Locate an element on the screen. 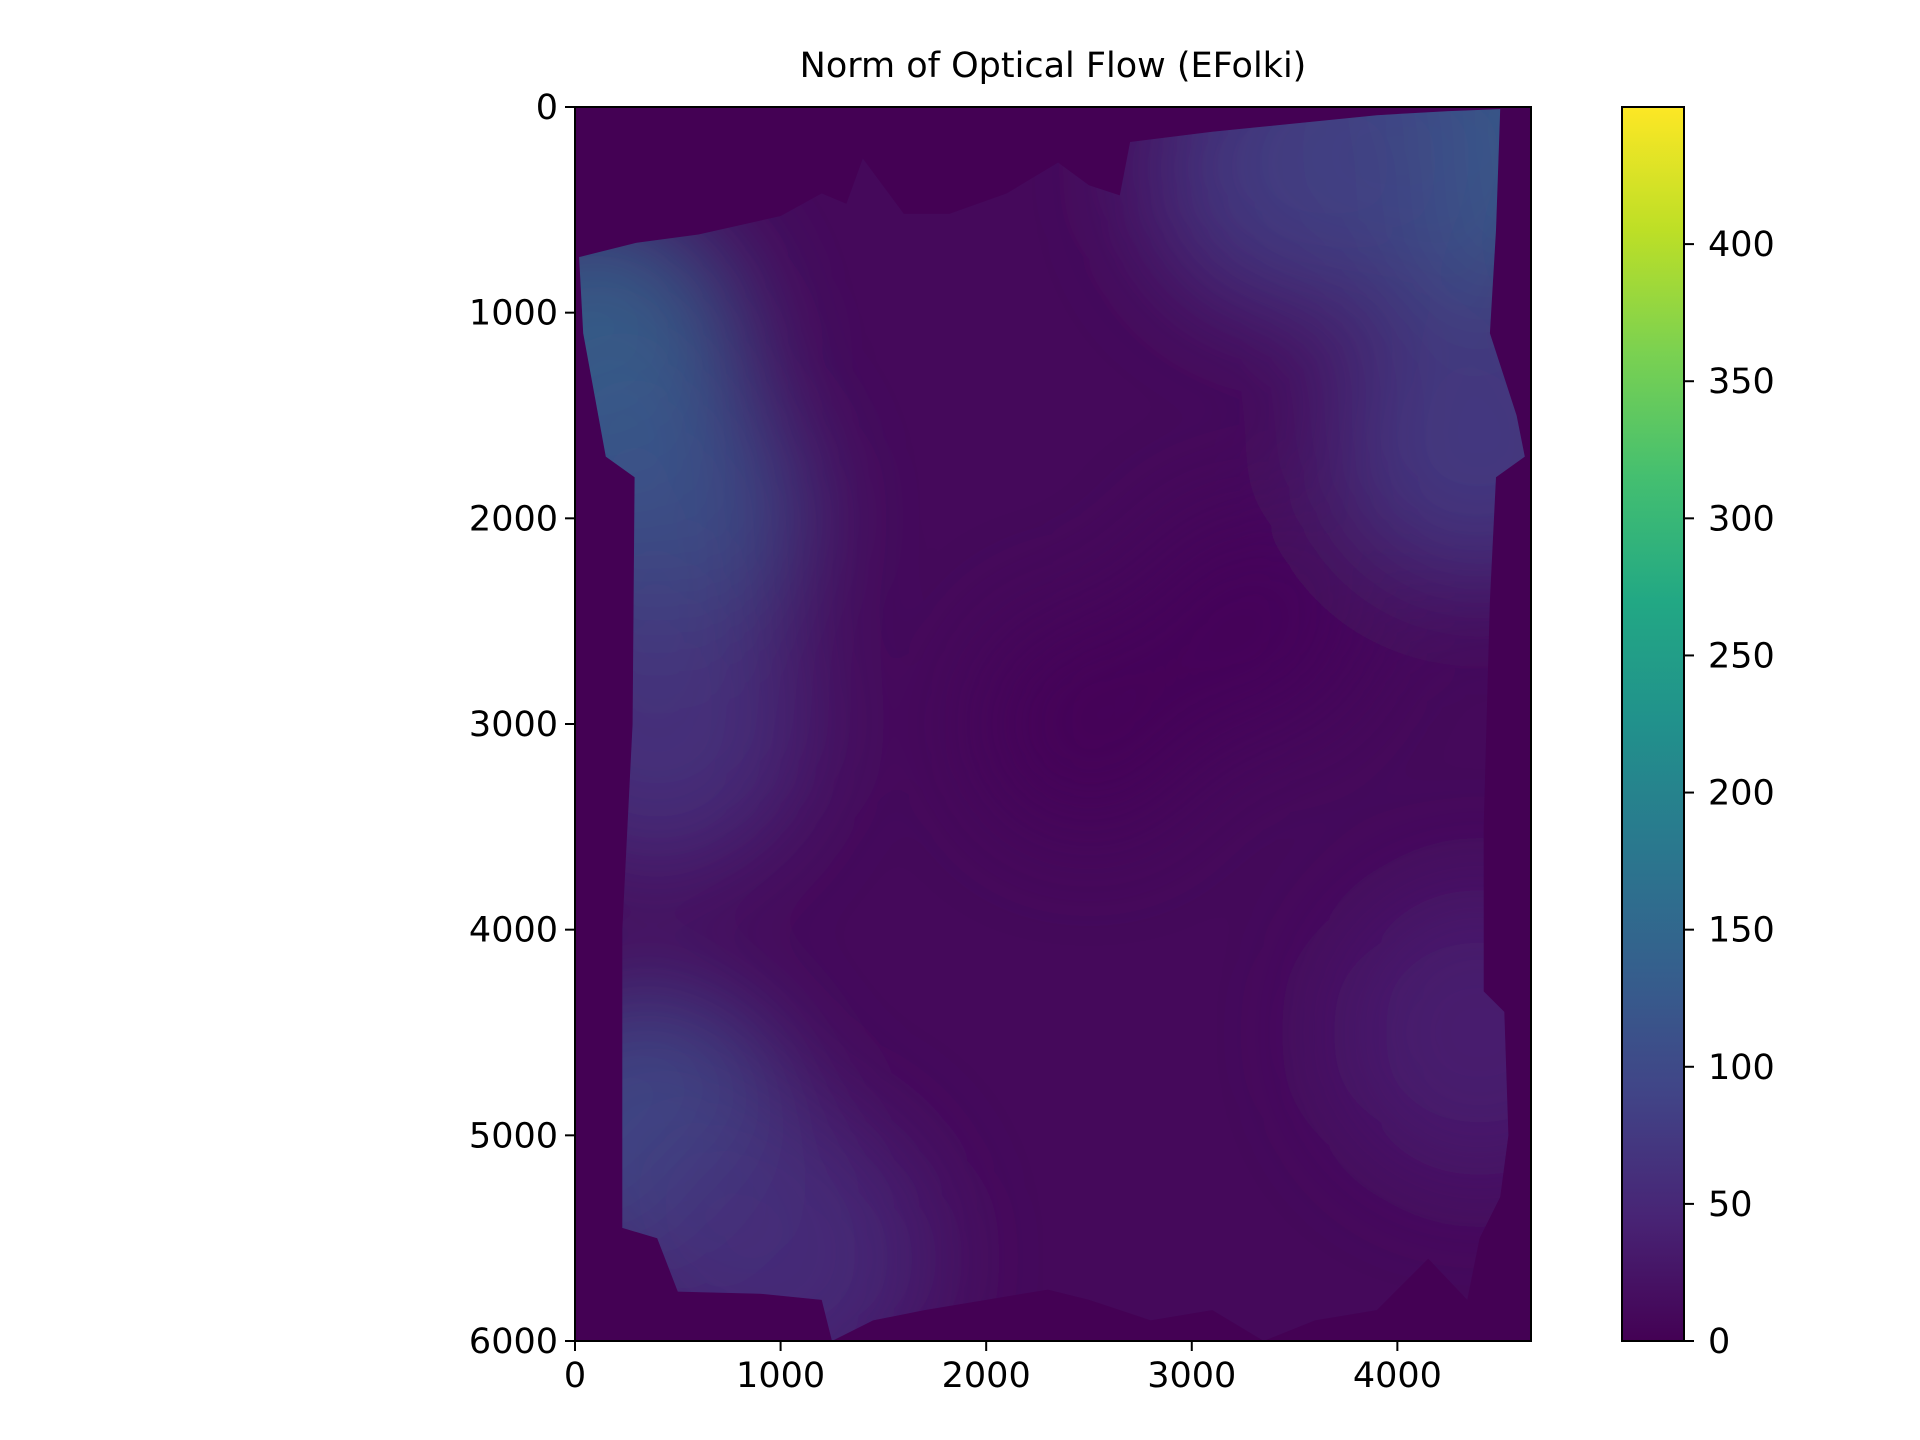 Image resolution: width=1920 pixels, height=1440 pixels. y-tick-label: 5000 is located at coordinates (513, 1136).